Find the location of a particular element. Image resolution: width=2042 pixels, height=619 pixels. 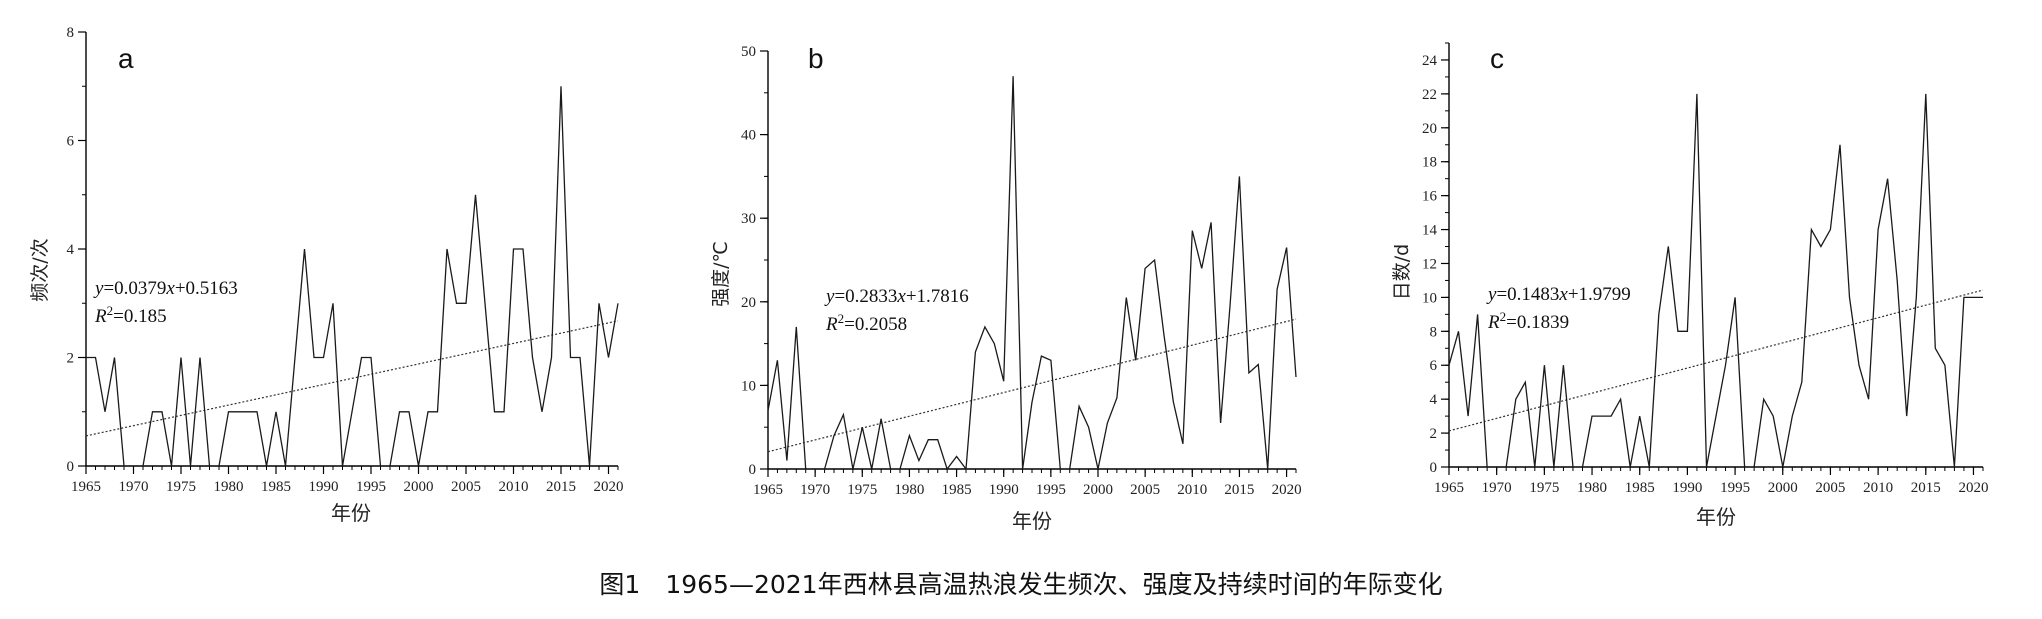

x-tick-label-c: 2020 is located at coordinates (1973, 488).